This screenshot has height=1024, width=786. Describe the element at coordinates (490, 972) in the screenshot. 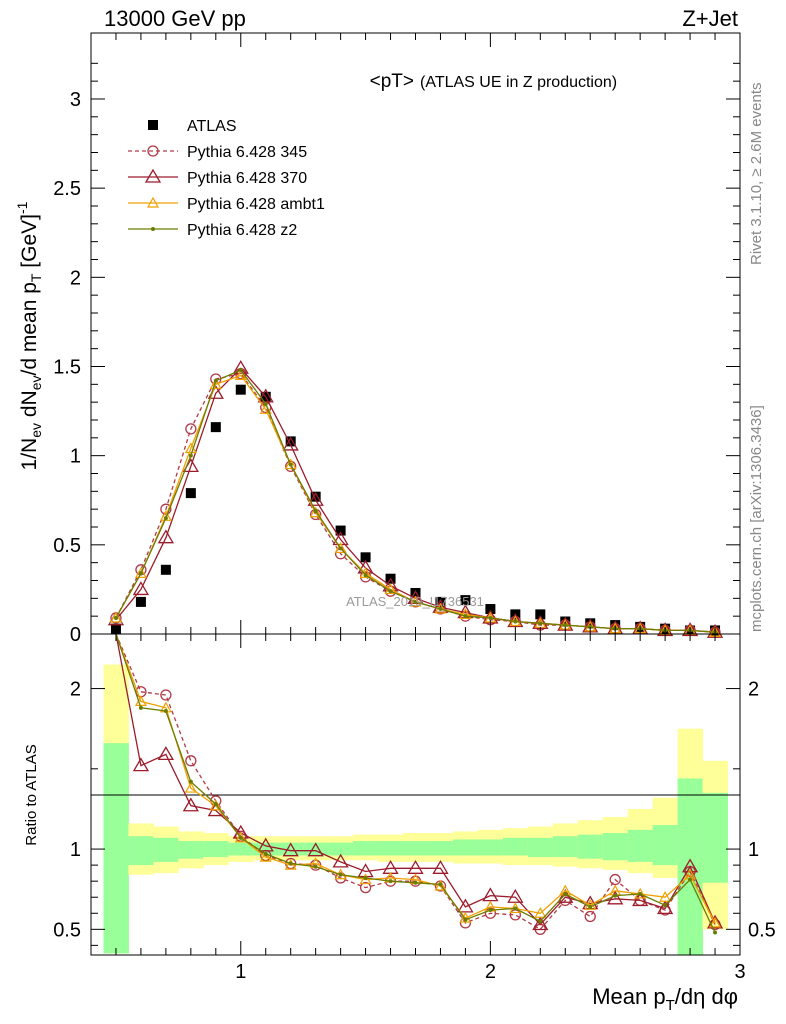

I see `x-tick-label: 2` at that location.